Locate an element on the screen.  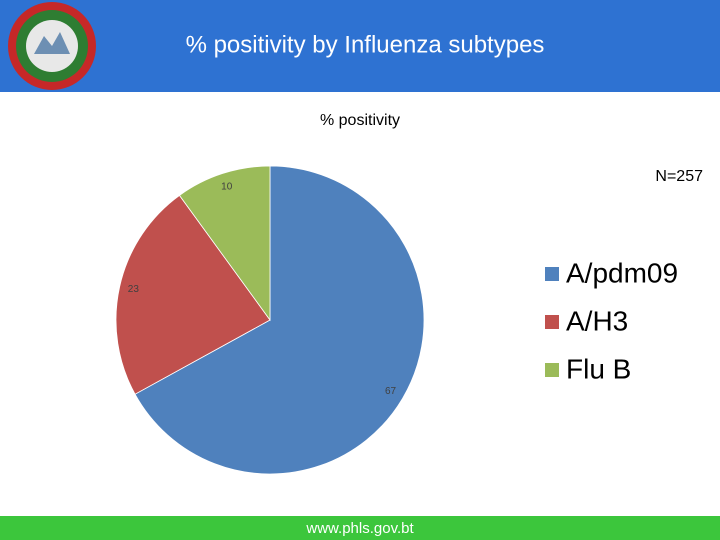
footer-band is located at coordinates (360, 528).